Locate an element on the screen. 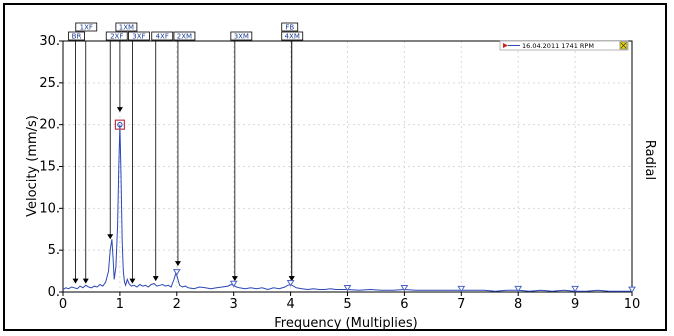 The height and width of the screenshot is (336, 674). side-label-radial: Radial is located at coordinates (649, 160).